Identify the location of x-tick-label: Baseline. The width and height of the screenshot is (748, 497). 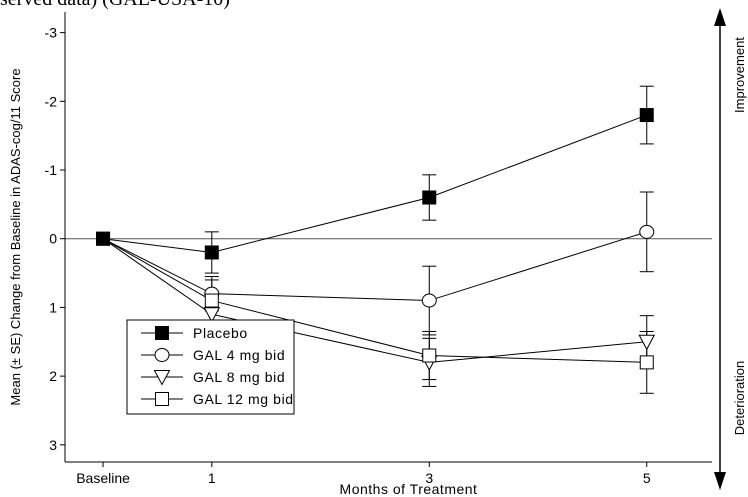
(103, 478).